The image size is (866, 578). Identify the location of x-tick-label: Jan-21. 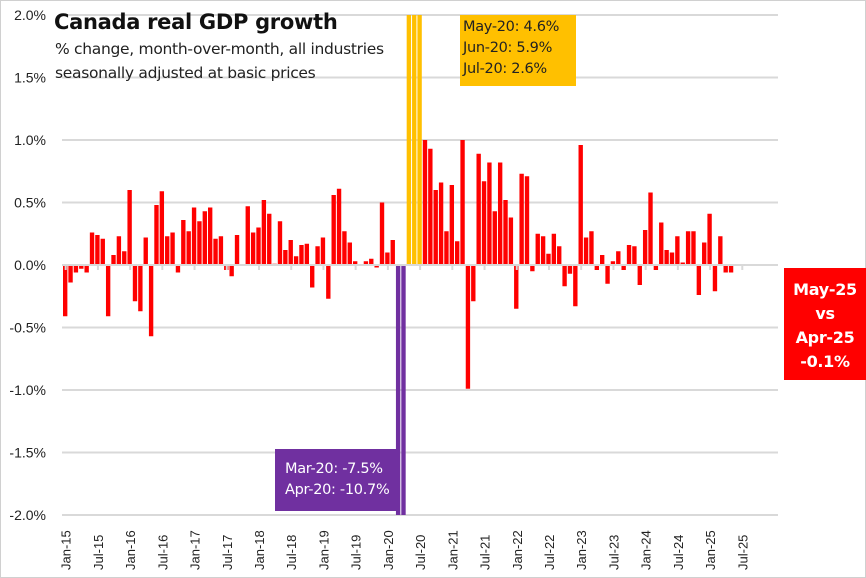
(452, 550).